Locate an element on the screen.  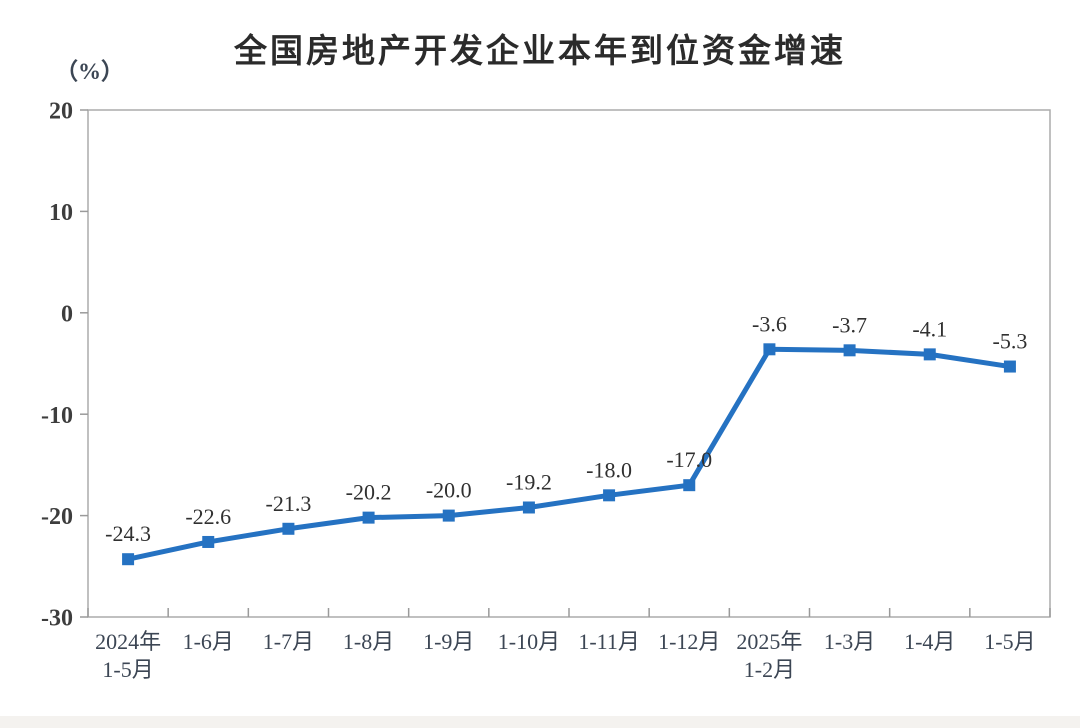
data-label: -22.6 is located at coordinates (208, 516).